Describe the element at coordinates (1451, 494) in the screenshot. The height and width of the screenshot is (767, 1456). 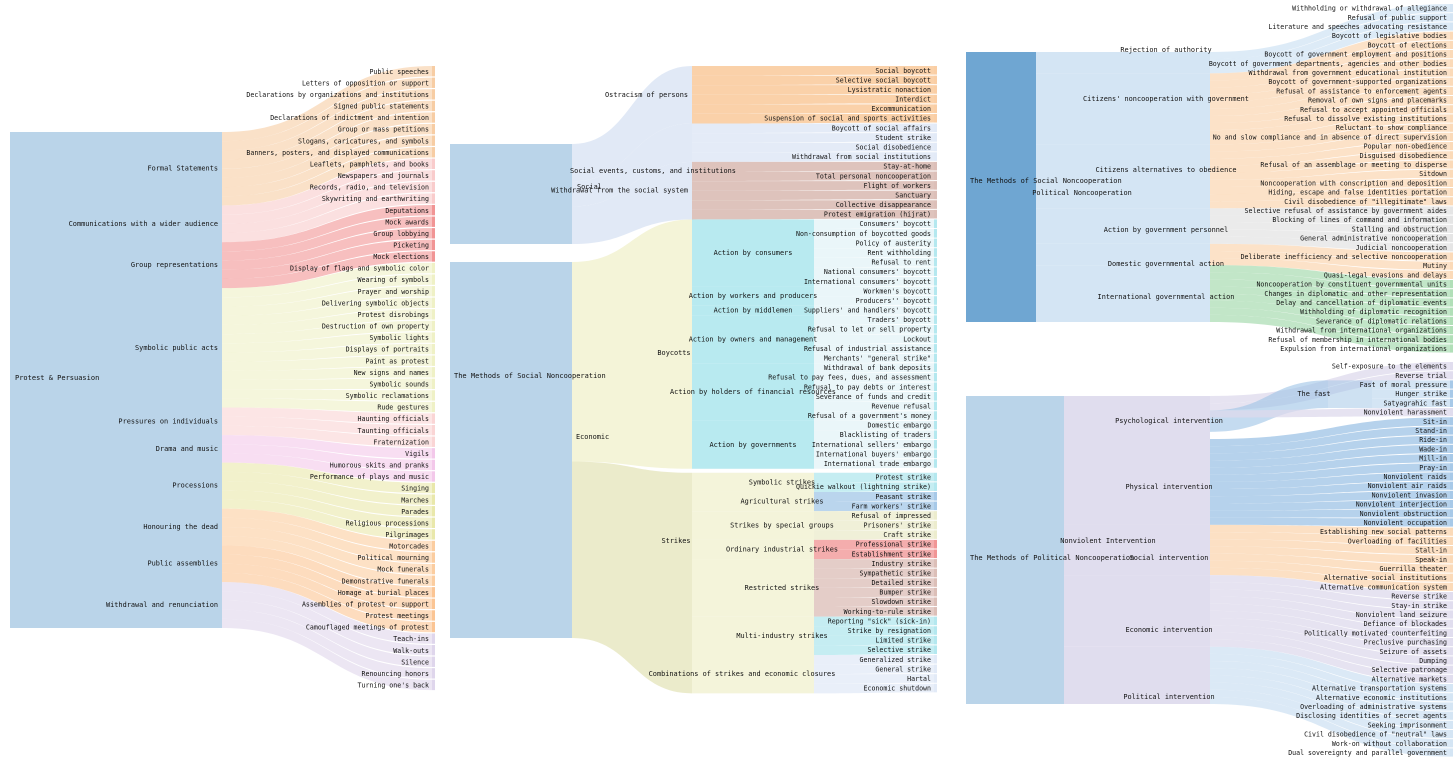
I see `nonviolent-invasion-leaf` at that location.